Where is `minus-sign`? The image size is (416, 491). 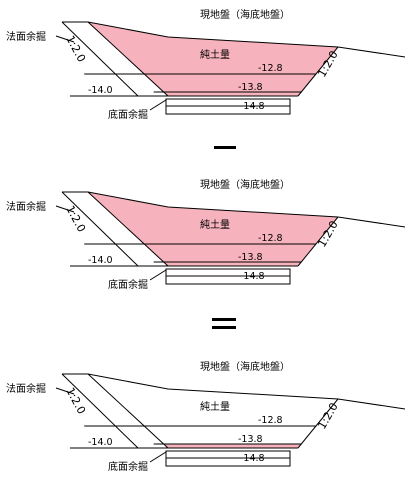
minus-sign is located at coordinates (225, 147).